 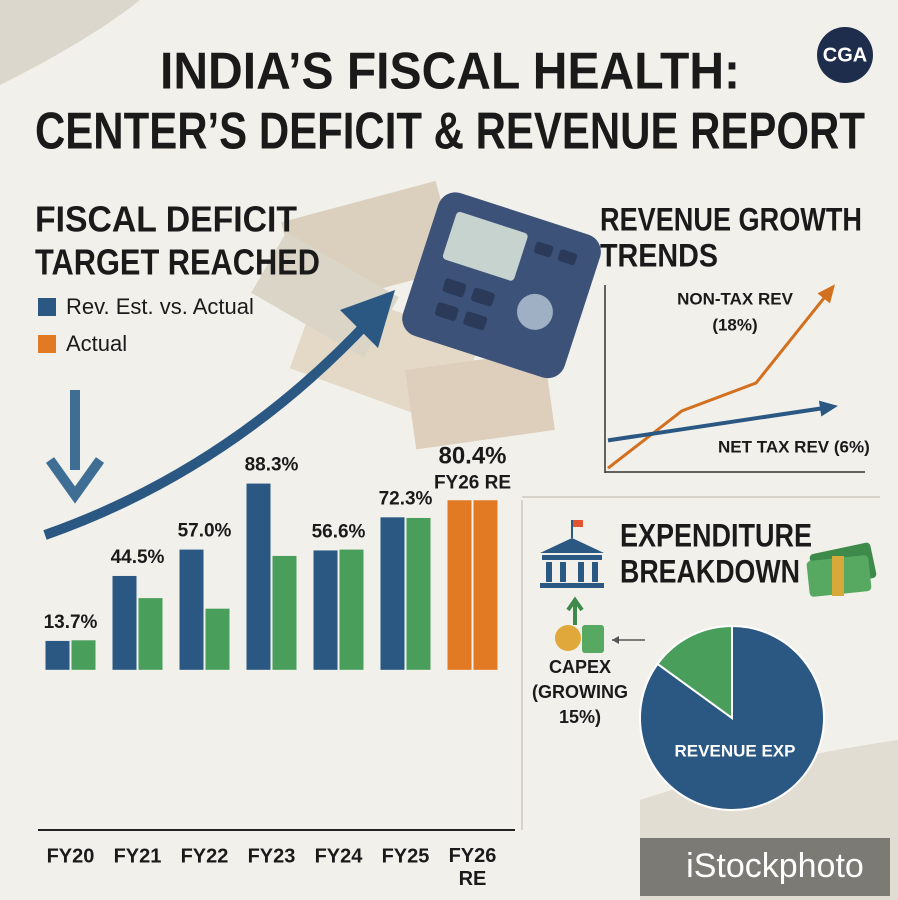 I want to click on value-label: 80.4%, so click(x=472, y=456).